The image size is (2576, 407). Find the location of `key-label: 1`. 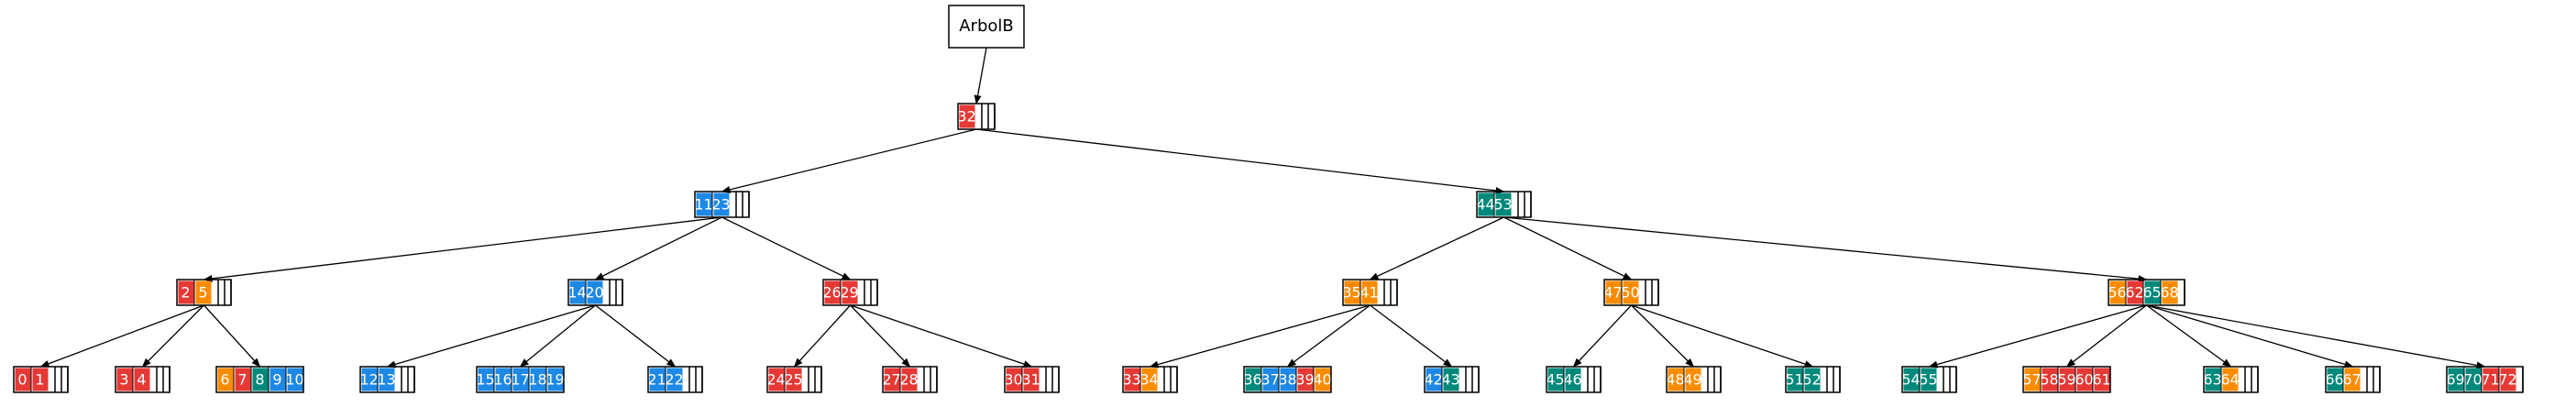

key-label: 1 is located at coordinates (39, 380).